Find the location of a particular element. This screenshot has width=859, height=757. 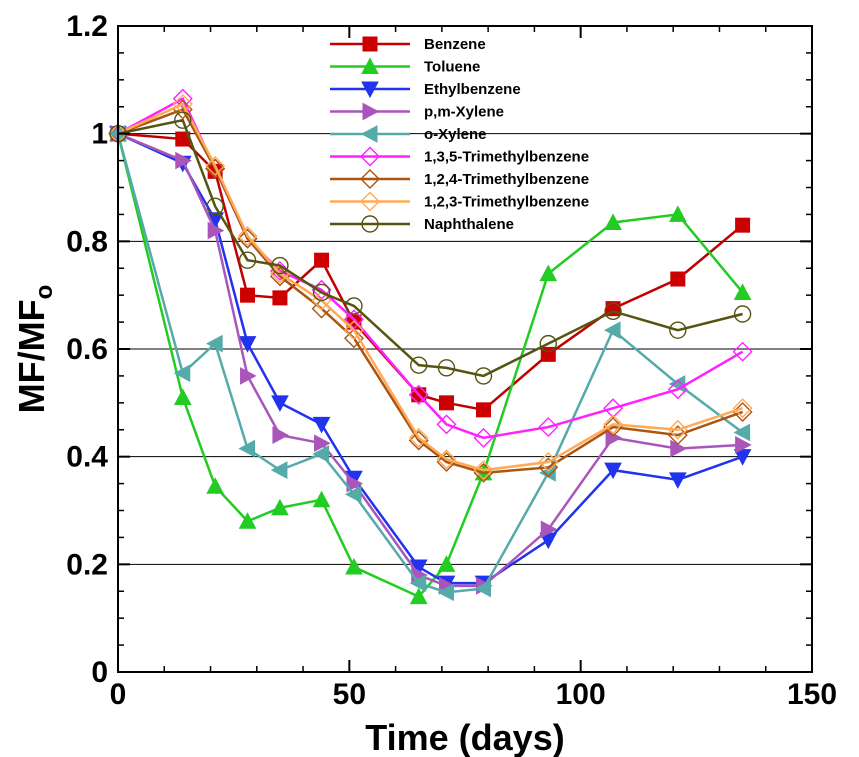

legend-item: 1,2,3-Trimethylbenzene is located at coordinates (459, 201).